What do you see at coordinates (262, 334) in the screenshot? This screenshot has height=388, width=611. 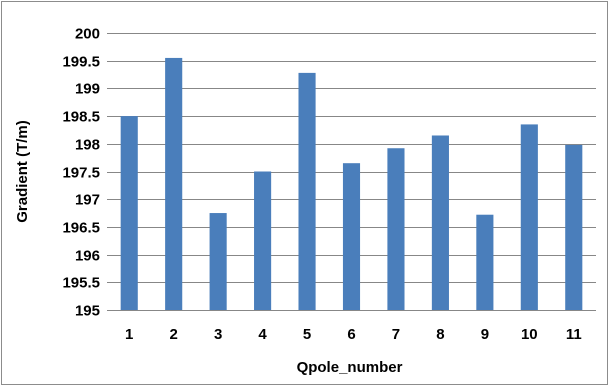 I see `x-tick-label: 4` at bounding box center [262, 334].